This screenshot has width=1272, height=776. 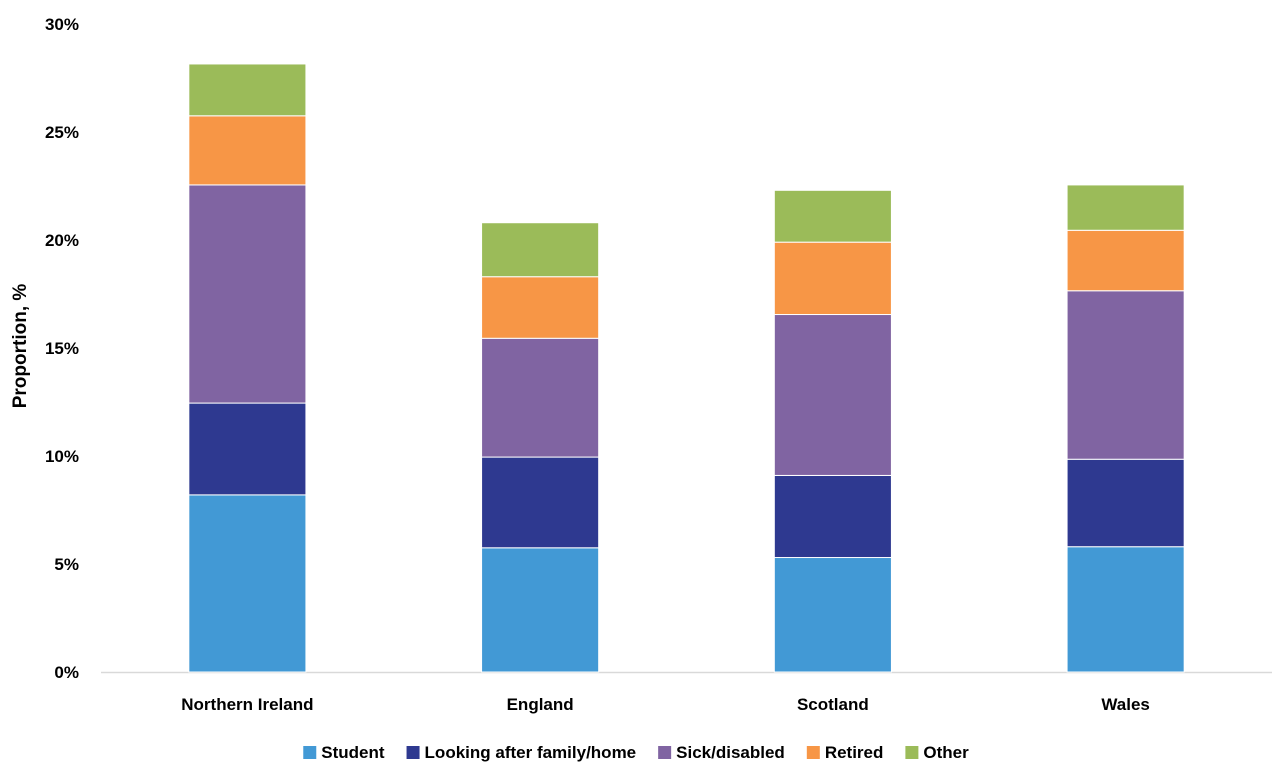 What do you see at coordinates (531, 752) in the screenshot?
I see `legend-label: Looking after family/home` at bounding box center [531, 752].